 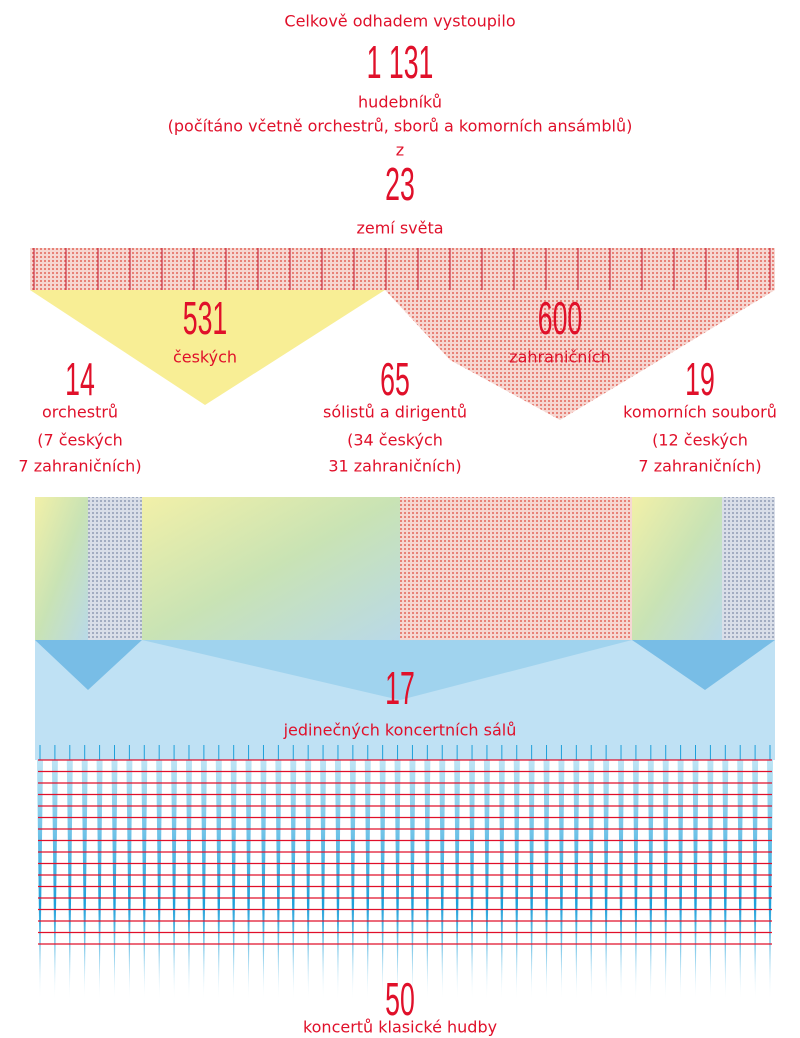 I want to click on split-count: 531, so click(x=205, y=318).